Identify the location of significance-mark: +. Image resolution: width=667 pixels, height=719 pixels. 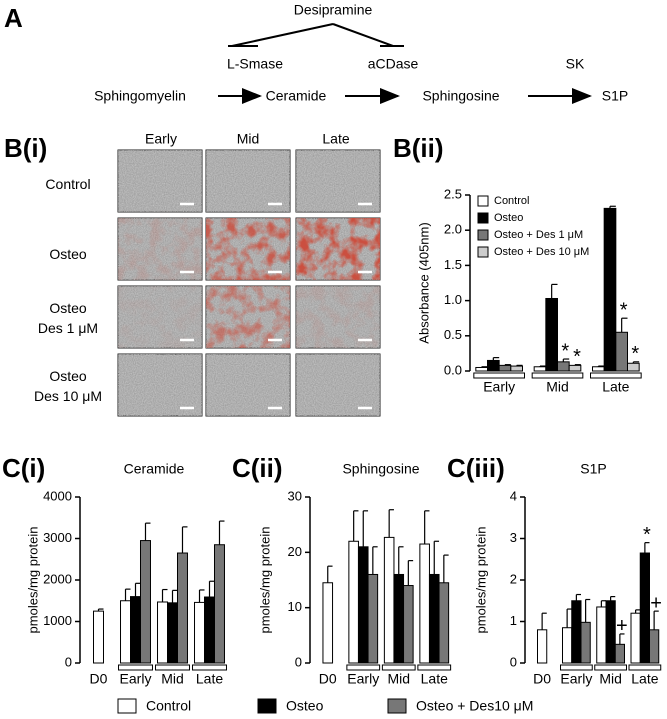
(622, 626).